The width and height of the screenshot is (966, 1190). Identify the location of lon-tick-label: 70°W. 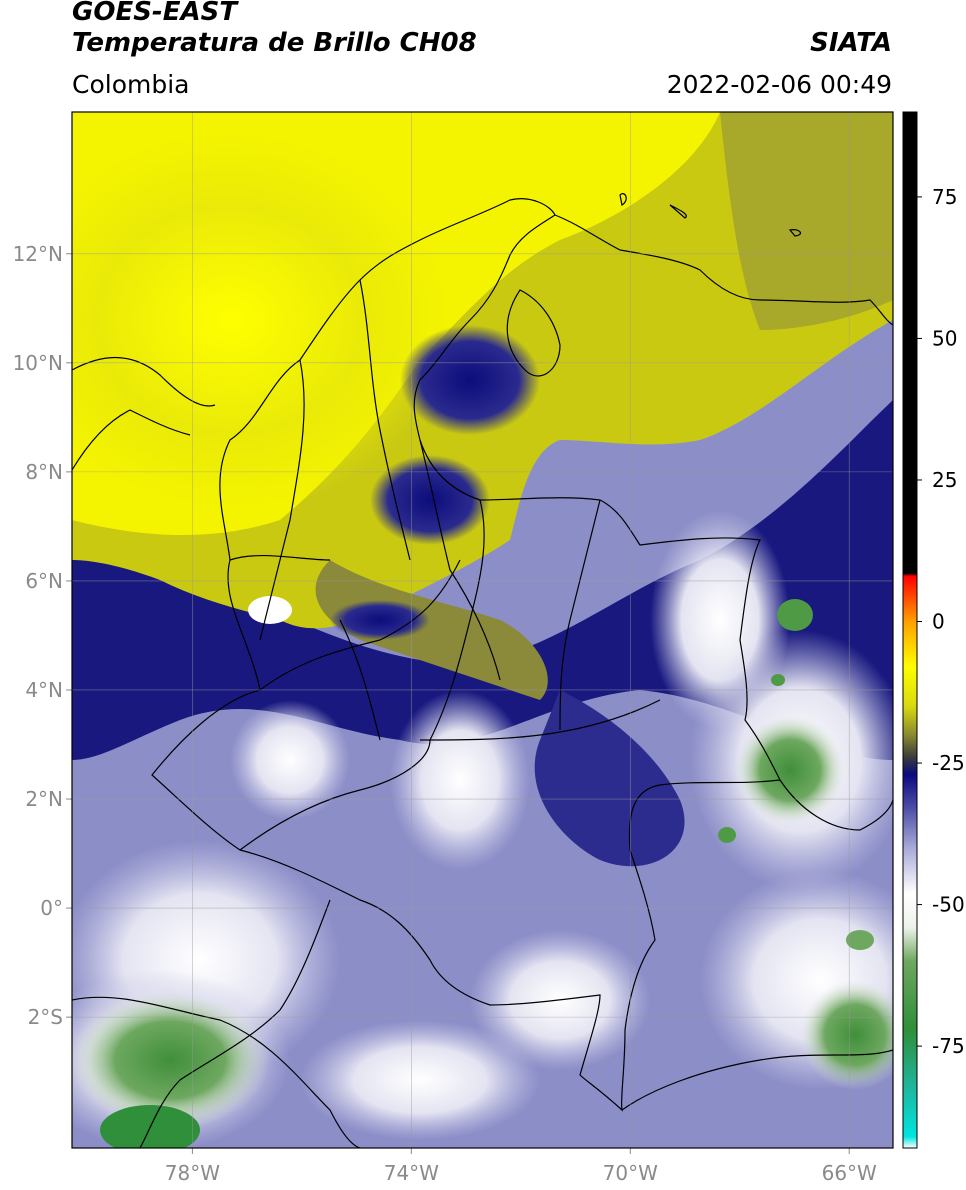
(630, 1173).